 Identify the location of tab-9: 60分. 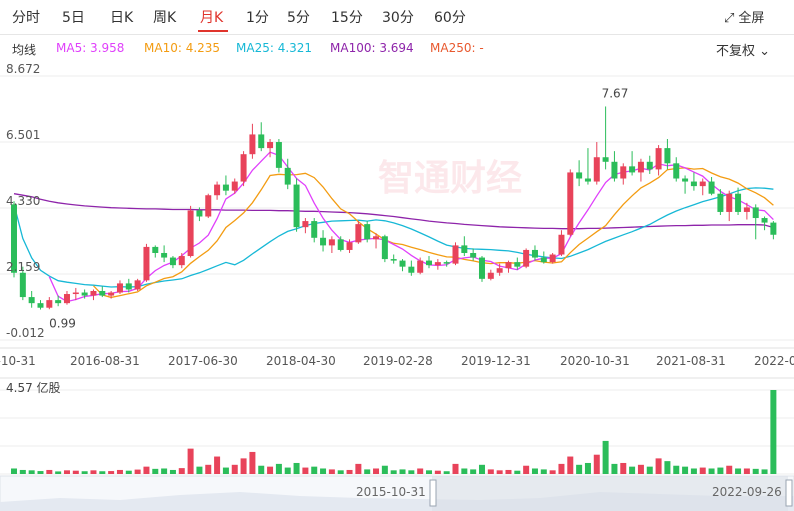
(450, 18).